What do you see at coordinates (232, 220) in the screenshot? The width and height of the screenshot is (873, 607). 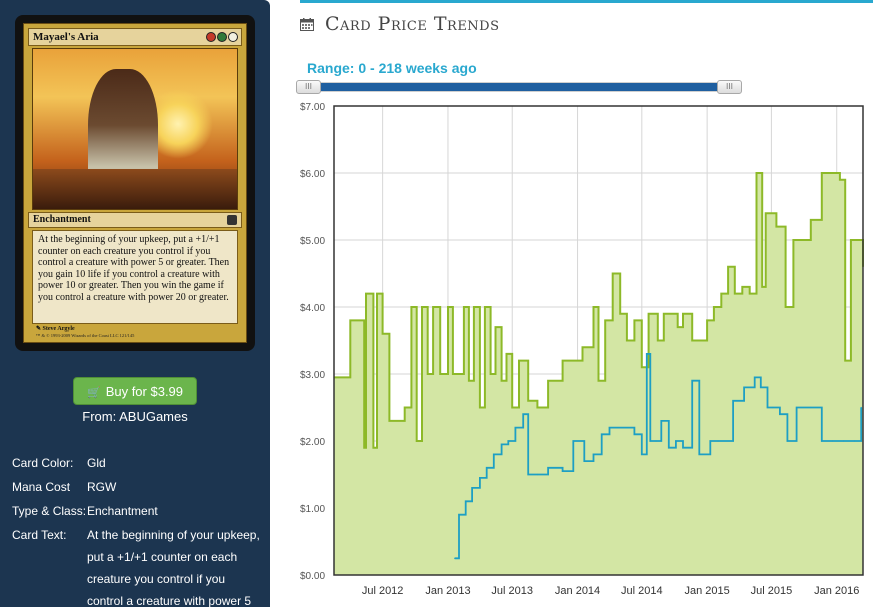 I see `set-symbol-icon` at bounding box center [232, 220].